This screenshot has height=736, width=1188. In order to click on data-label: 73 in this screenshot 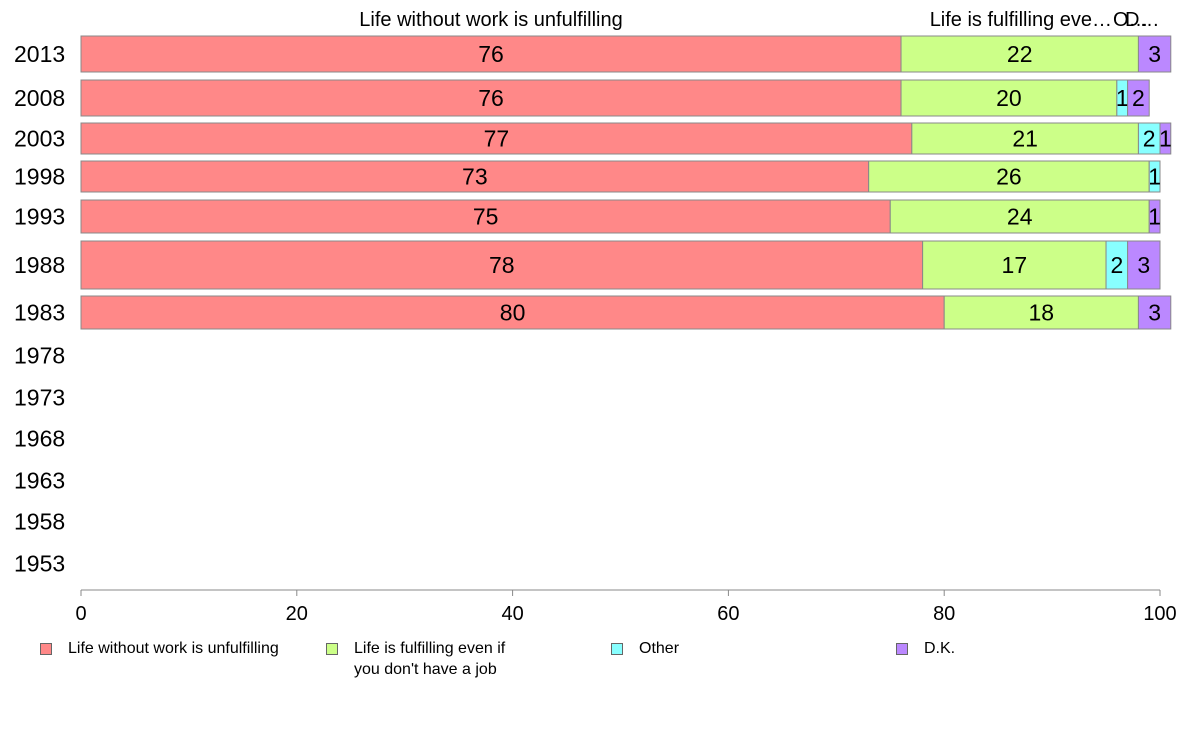, I will do `click(475, 177)`.